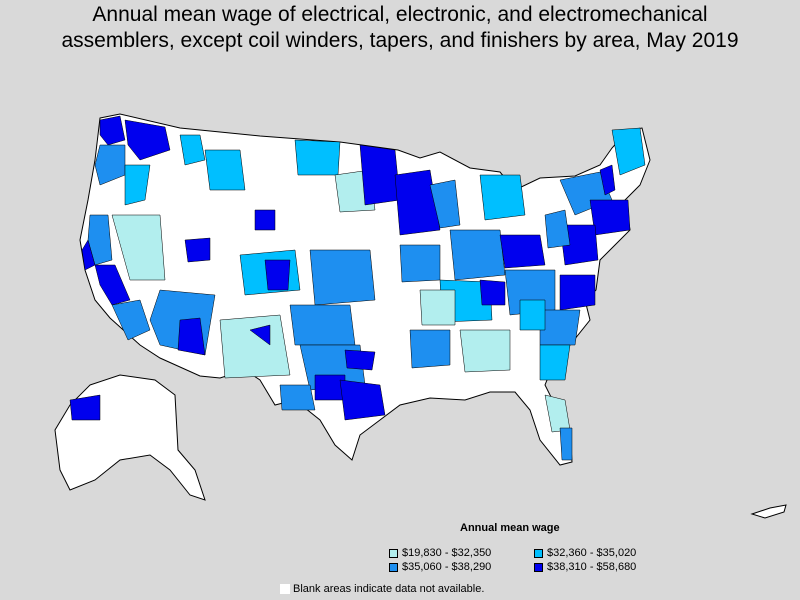 Image resolution: width=800 pixels, height=600 pixels. I want to click on legend-item-1: $19,830 - $32,350, so click(440, 553).